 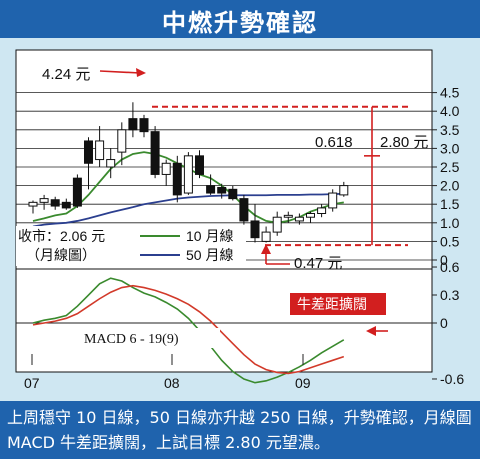 I want to click on price-tick-label: 0.5, so click(x=450, y=241).